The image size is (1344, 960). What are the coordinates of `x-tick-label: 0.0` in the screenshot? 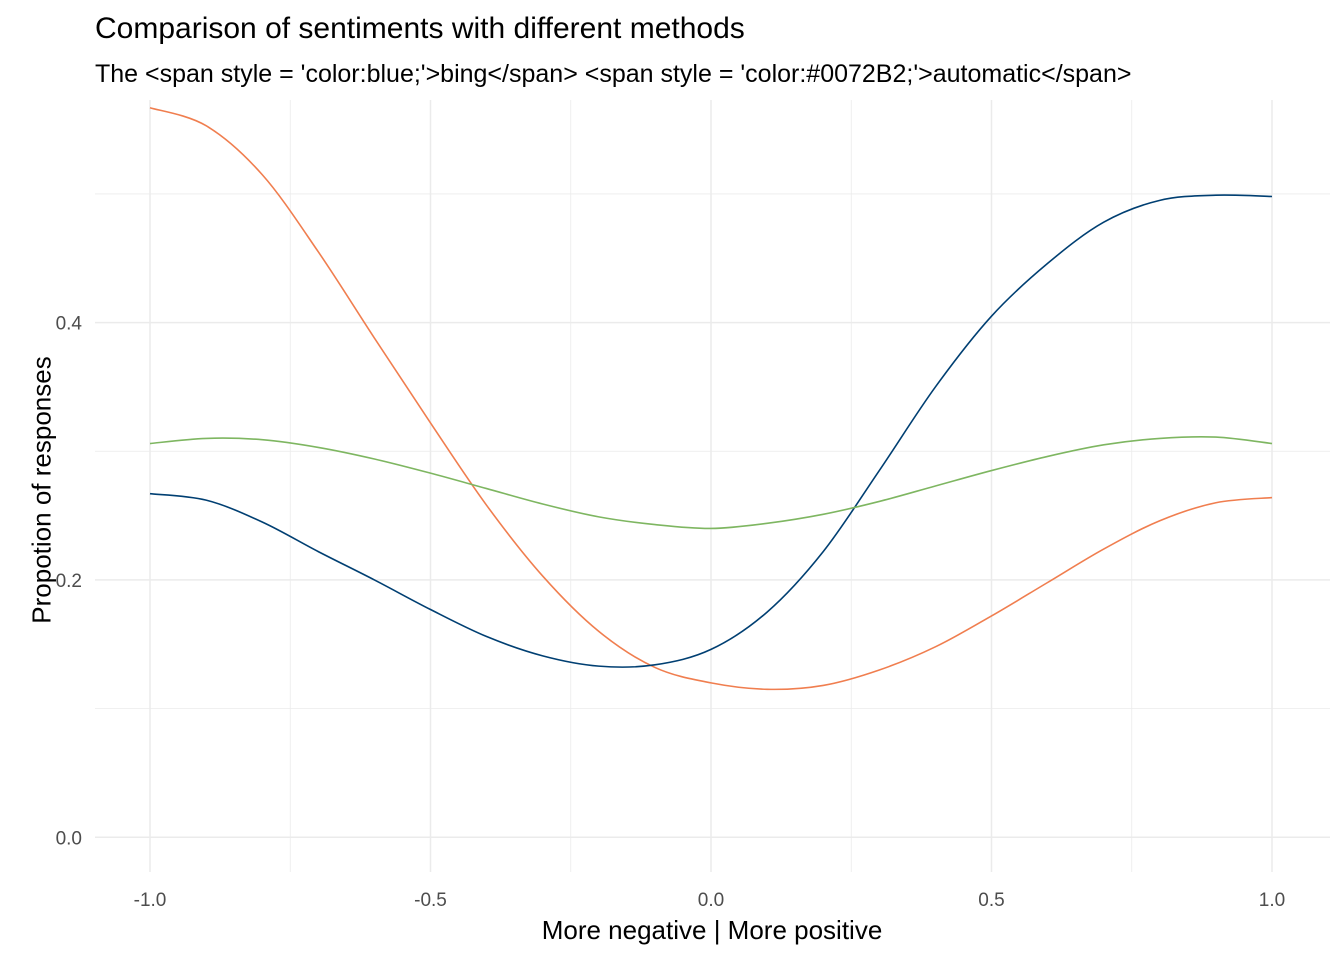 It's located at (711, 900).